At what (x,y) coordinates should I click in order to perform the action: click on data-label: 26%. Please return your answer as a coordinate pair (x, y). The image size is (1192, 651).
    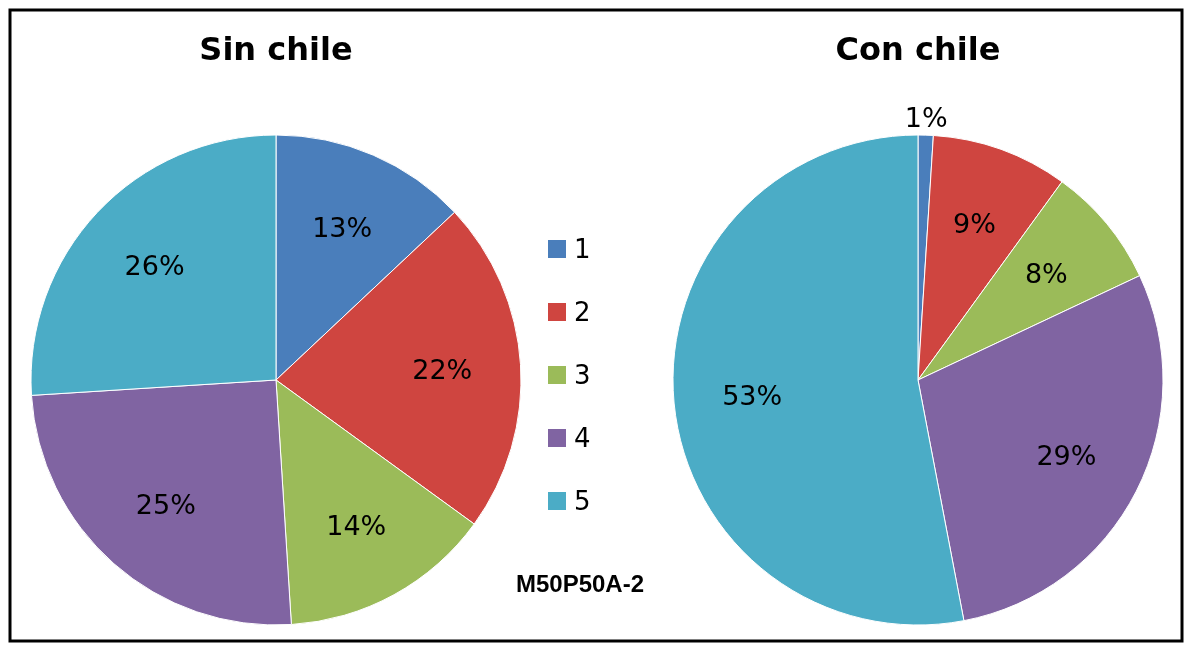
    Looking at the image, I should click on (154, 266).